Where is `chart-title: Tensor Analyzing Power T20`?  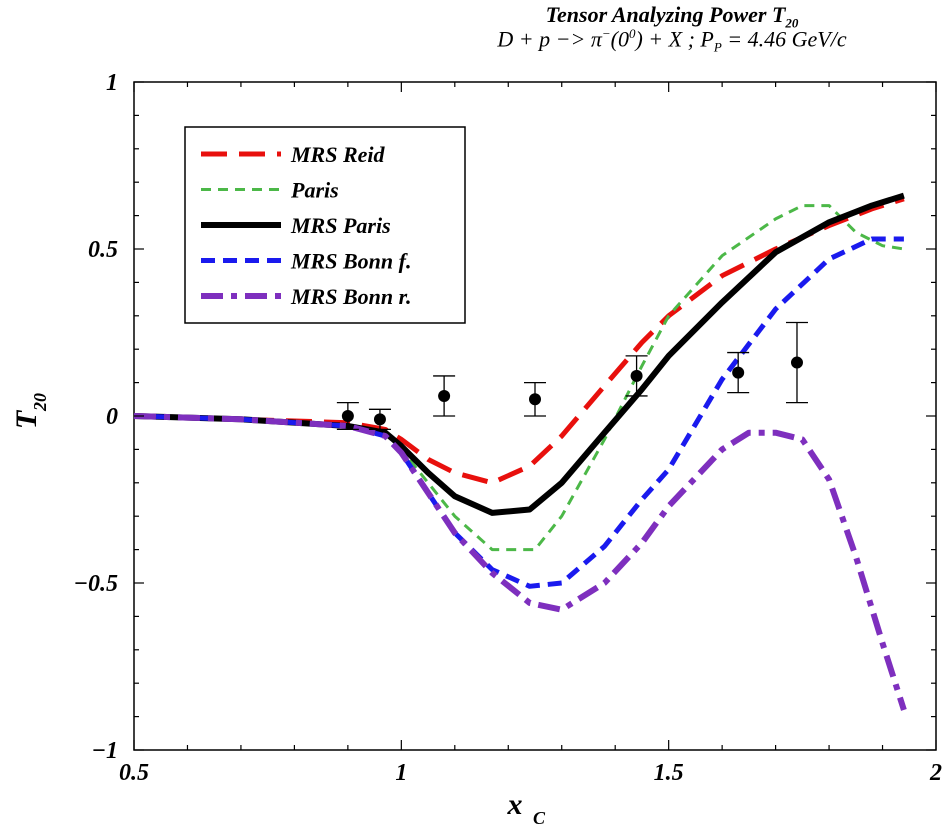
chart-title: Tensor Analyzing Power T20 is located at coordinates (672, 16).